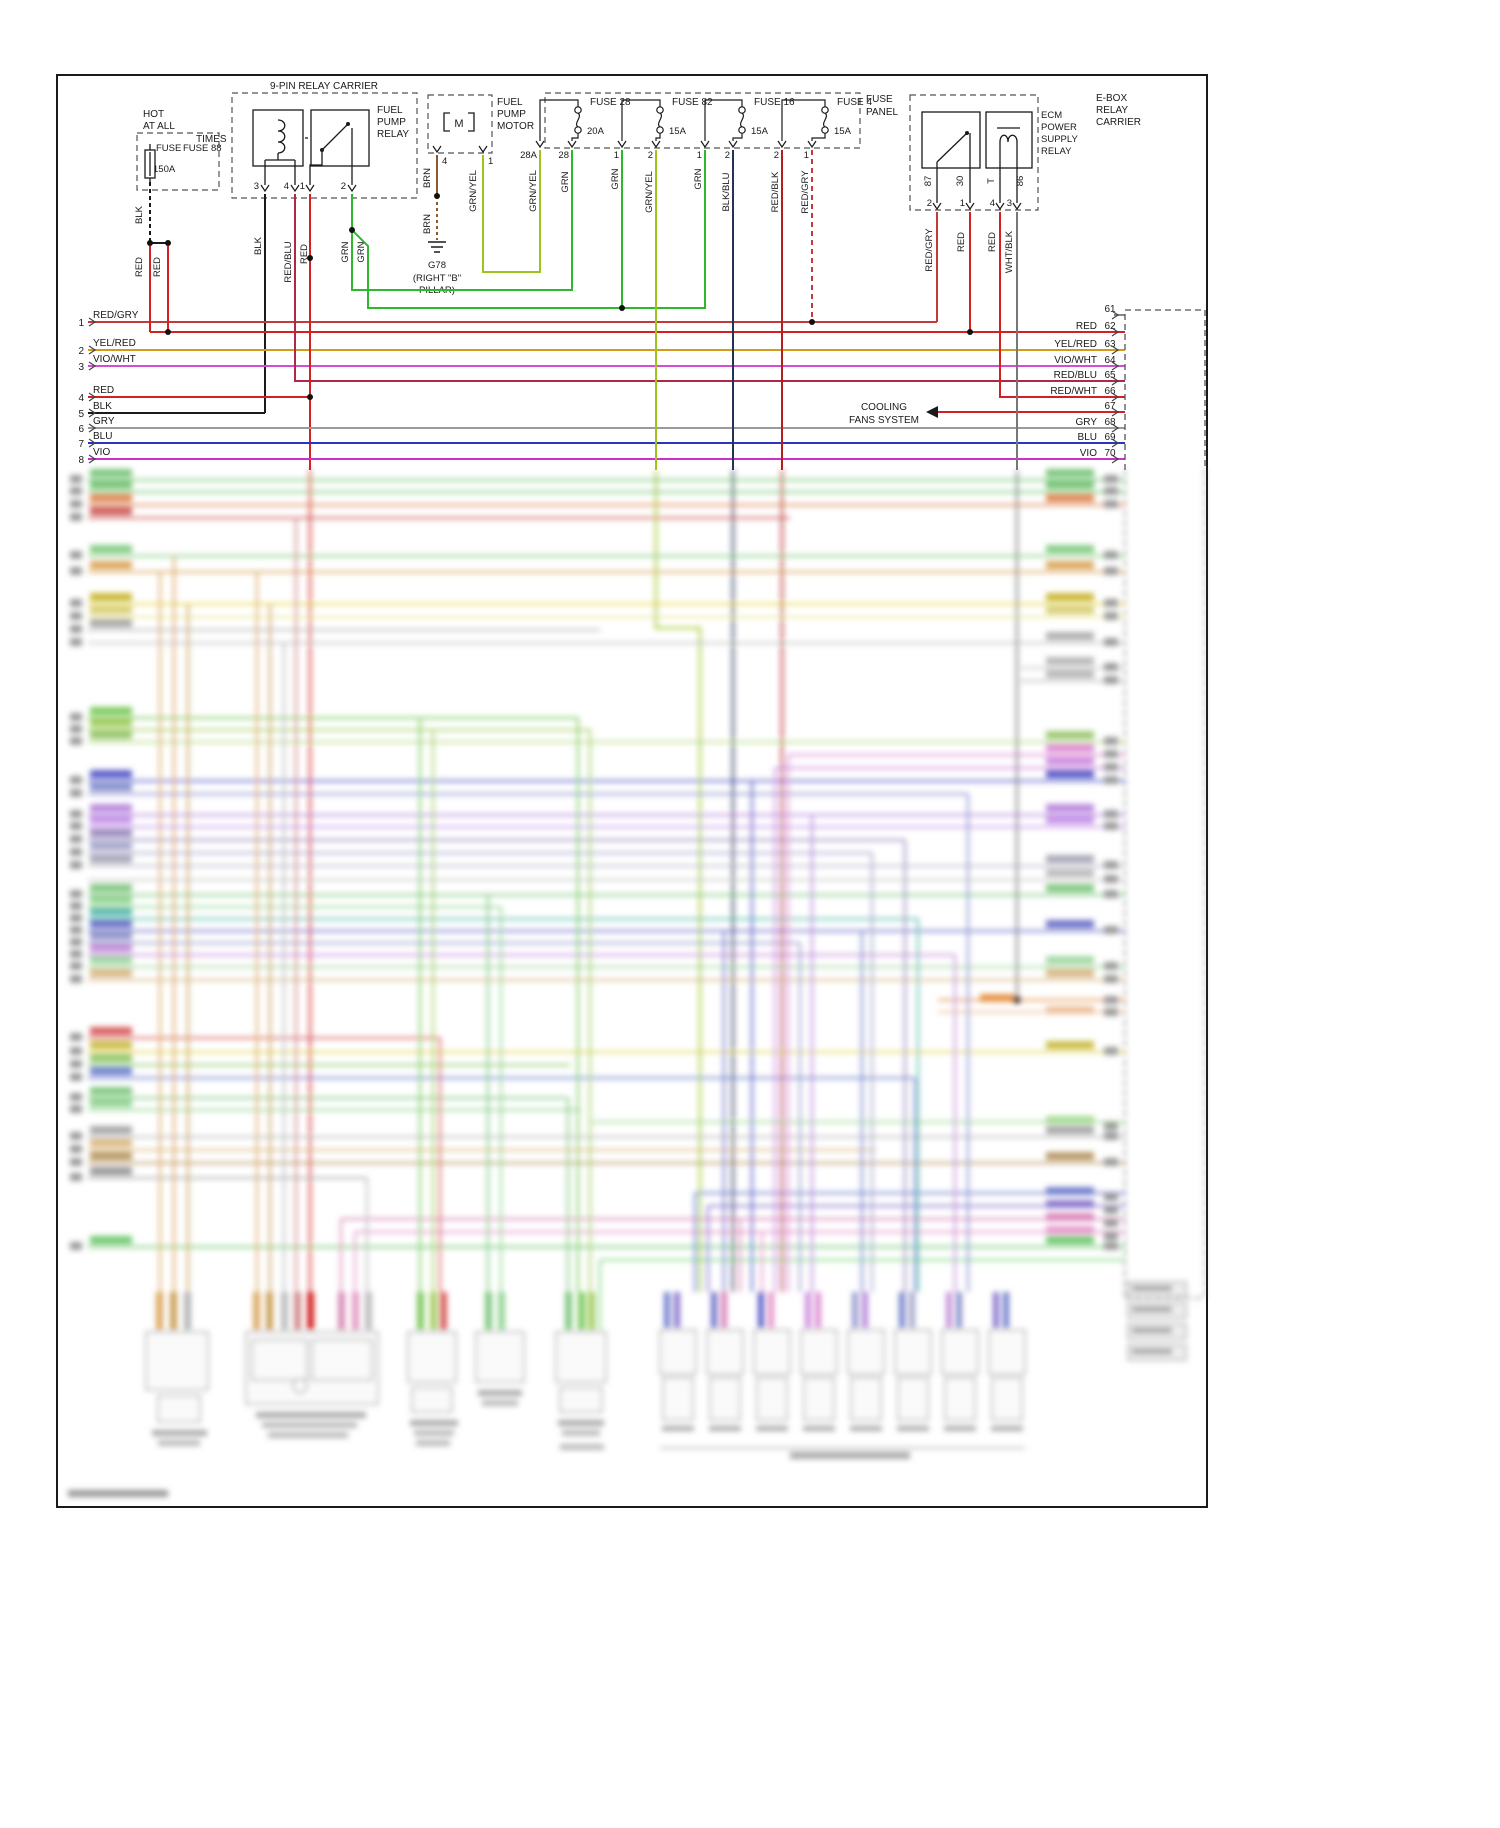 This screenshot has width=1500, height=1828. I want to click on fuse-panel-box, so click(702, 120).